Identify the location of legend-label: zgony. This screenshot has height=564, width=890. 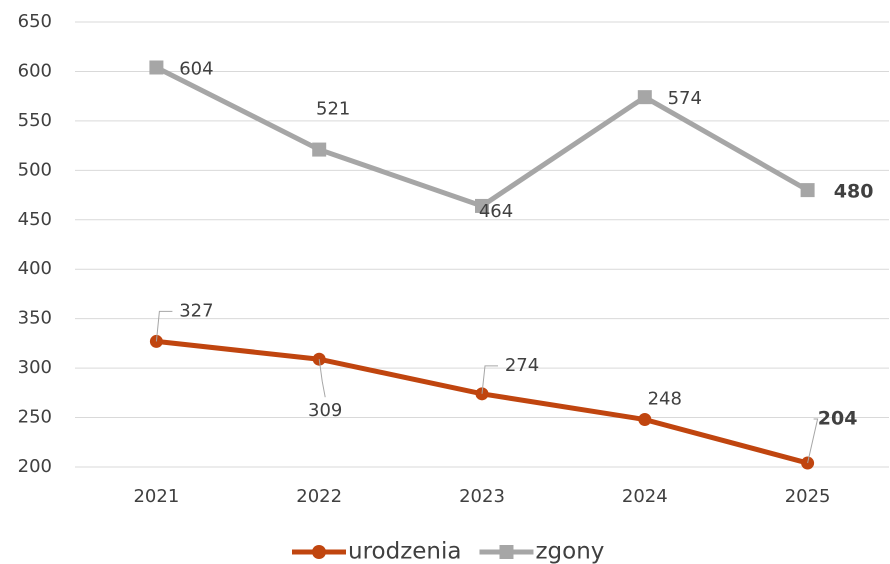
(569, 551).